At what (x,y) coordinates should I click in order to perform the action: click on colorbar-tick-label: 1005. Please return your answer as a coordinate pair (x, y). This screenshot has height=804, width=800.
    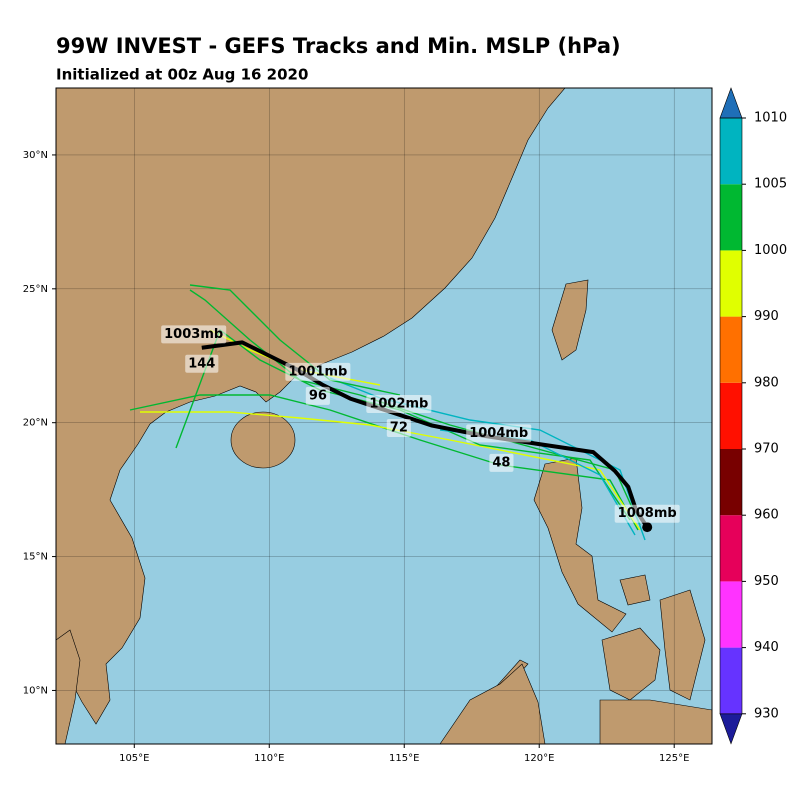
    Looking at the image, I should click on (770, 184).